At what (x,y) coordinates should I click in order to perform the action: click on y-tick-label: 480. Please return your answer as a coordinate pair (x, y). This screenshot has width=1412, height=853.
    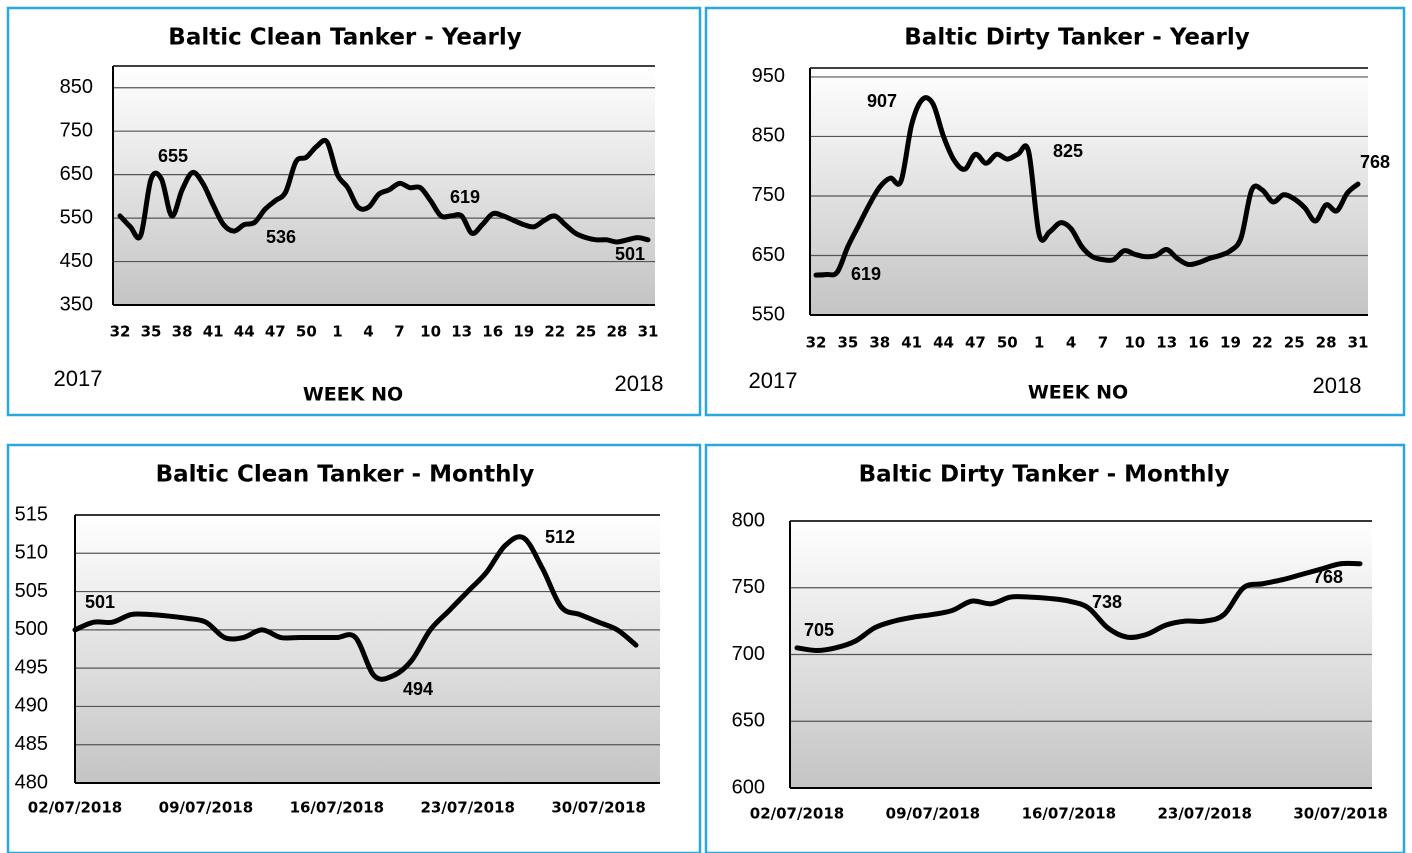
    Looking at the image, I should click on (31, 782).